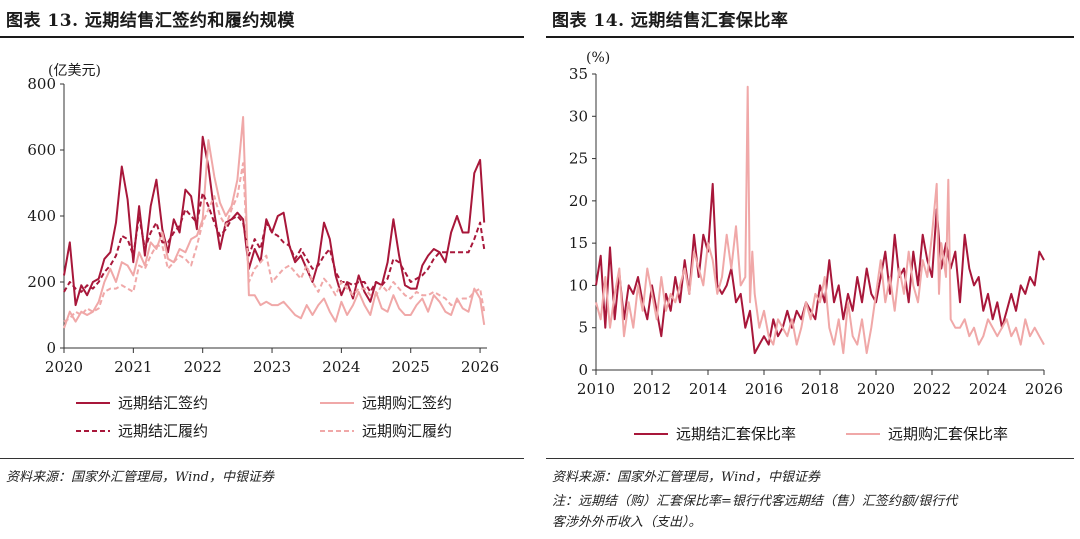  Describe the element at coordinates (708, 389) in the screenshot. I see `right-x-tick-label: 2014` at that location.